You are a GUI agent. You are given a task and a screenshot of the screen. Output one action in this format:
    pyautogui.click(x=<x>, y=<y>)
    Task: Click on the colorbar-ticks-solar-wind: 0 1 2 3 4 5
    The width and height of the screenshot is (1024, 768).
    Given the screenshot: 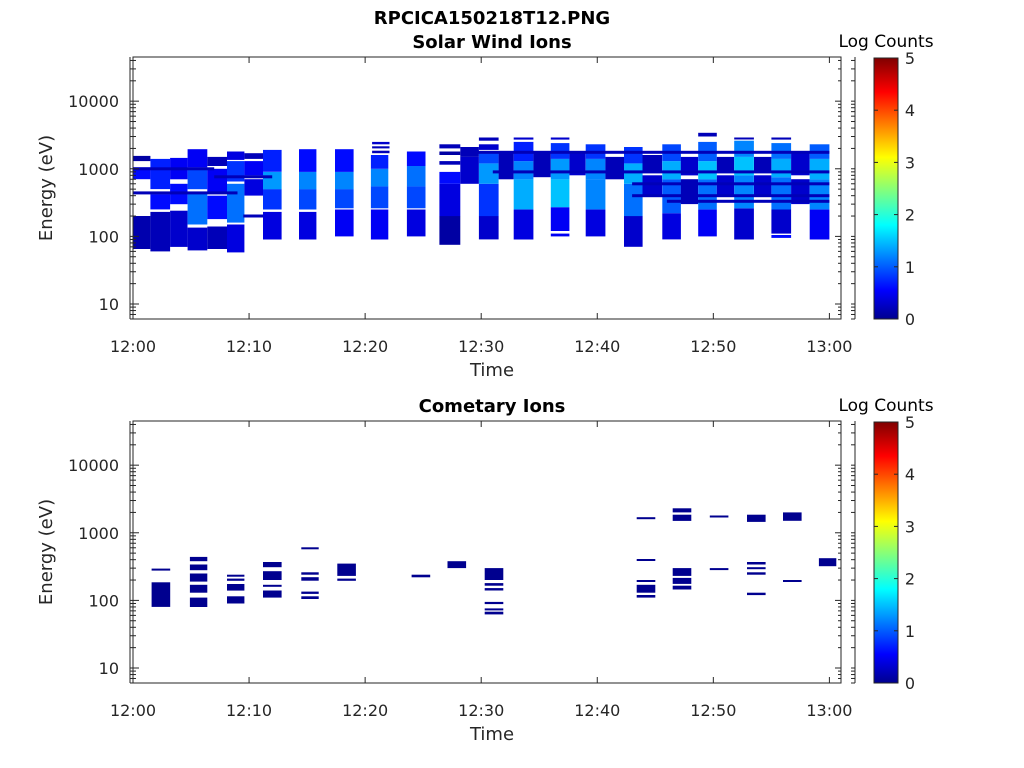 What is the action you would take?
    pyautogui.click(x=894, y=189)
    